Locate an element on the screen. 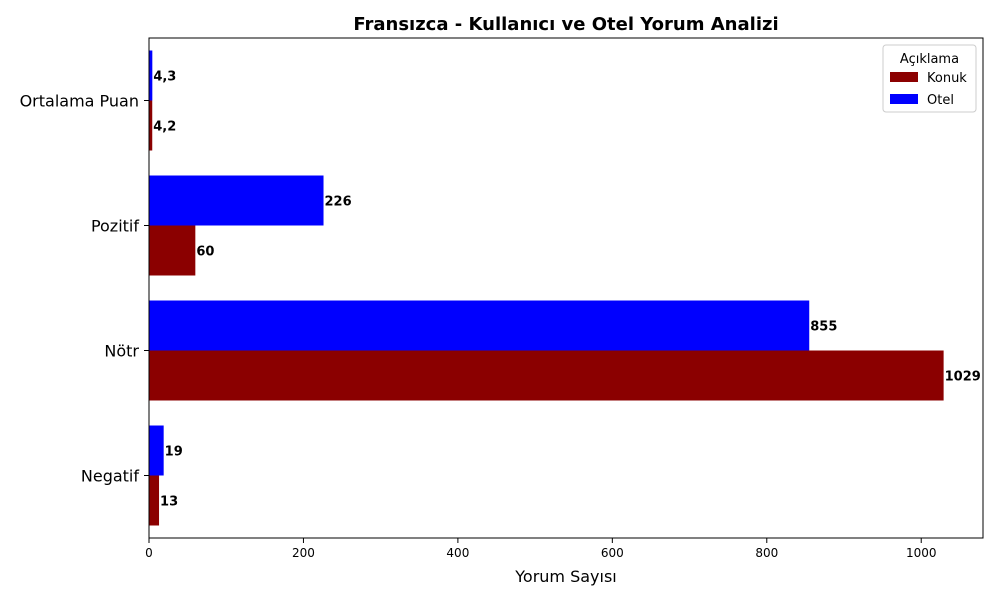  x-tick-label: 0 is located at coordinates (149, 553).